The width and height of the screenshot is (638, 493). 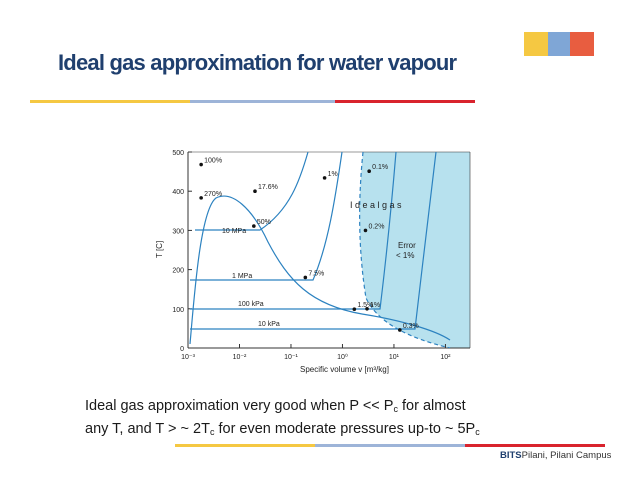 I want to click on region-label: I d e a l g a s, so click(x=376, y=205).